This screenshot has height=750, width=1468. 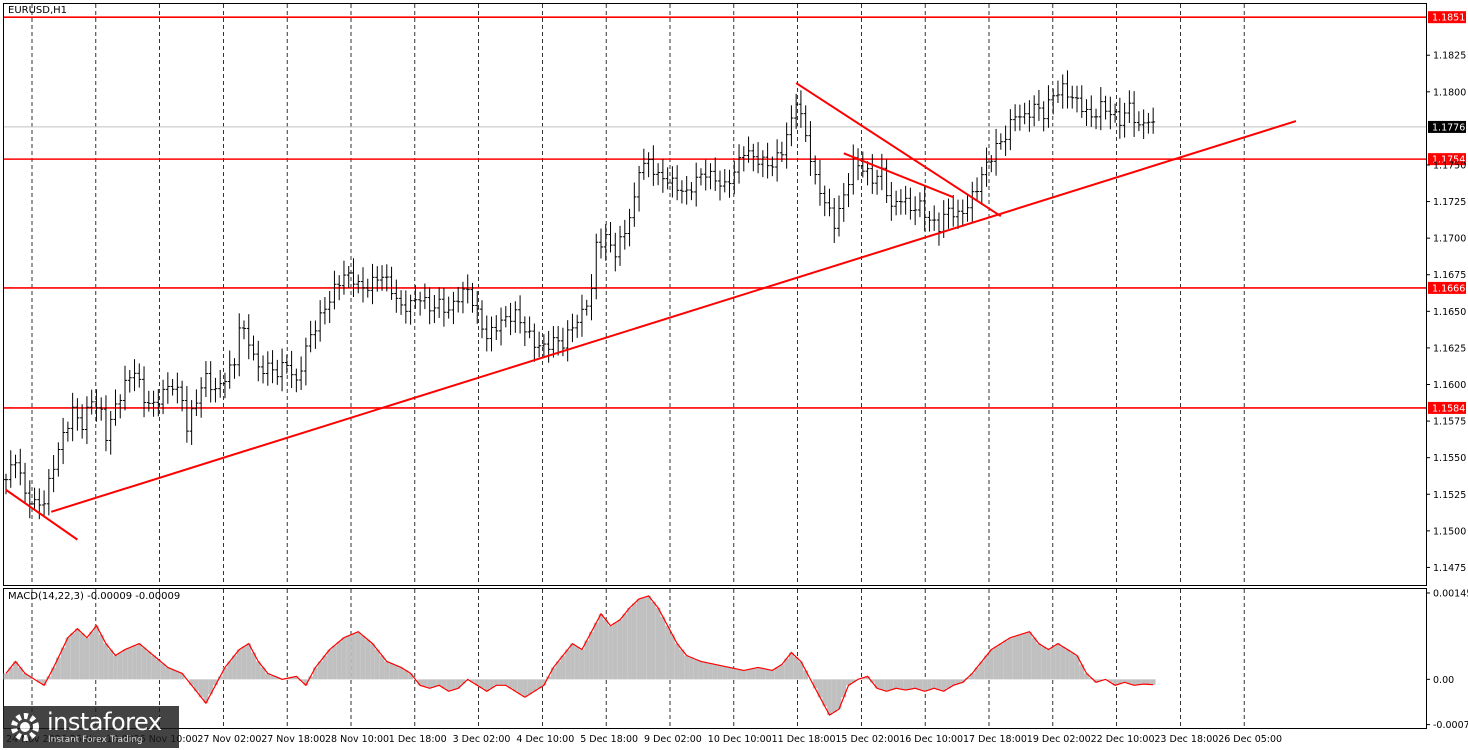 What do you see at coordinates (95, 740) in the screenshot?
I see `logo-tagline: Instant Forex Trading` at bounding box center [95, 740].